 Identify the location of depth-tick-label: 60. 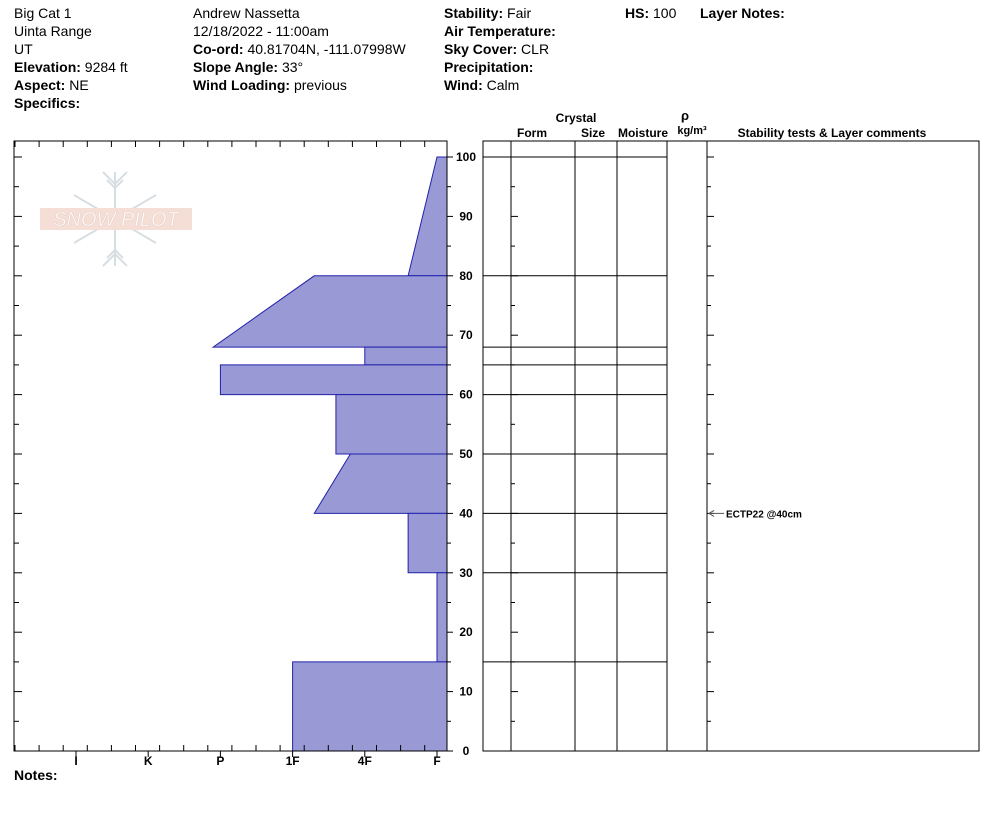
(466, 395).